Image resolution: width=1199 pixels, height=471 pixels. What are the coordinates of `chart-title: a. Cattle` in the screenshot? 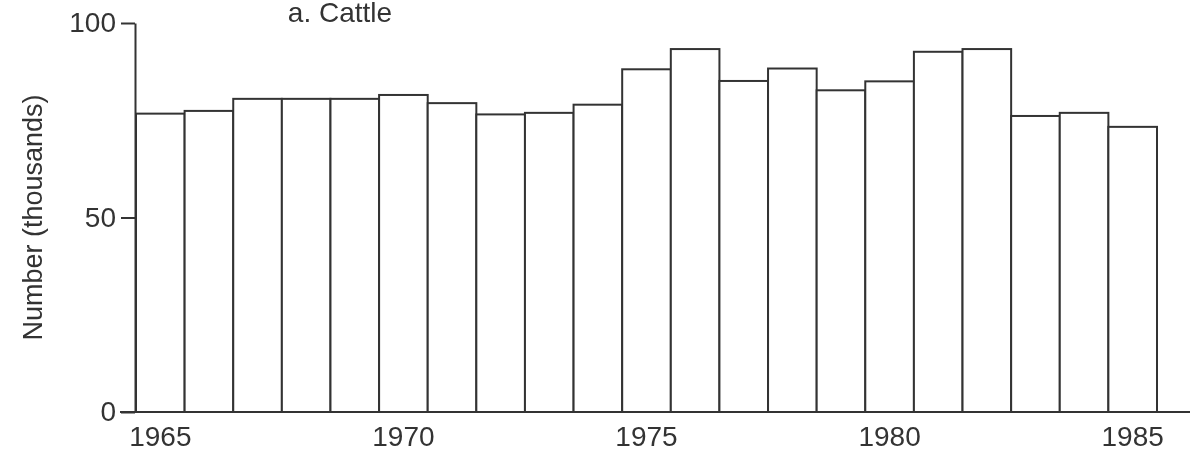 It's located at (340, 14).